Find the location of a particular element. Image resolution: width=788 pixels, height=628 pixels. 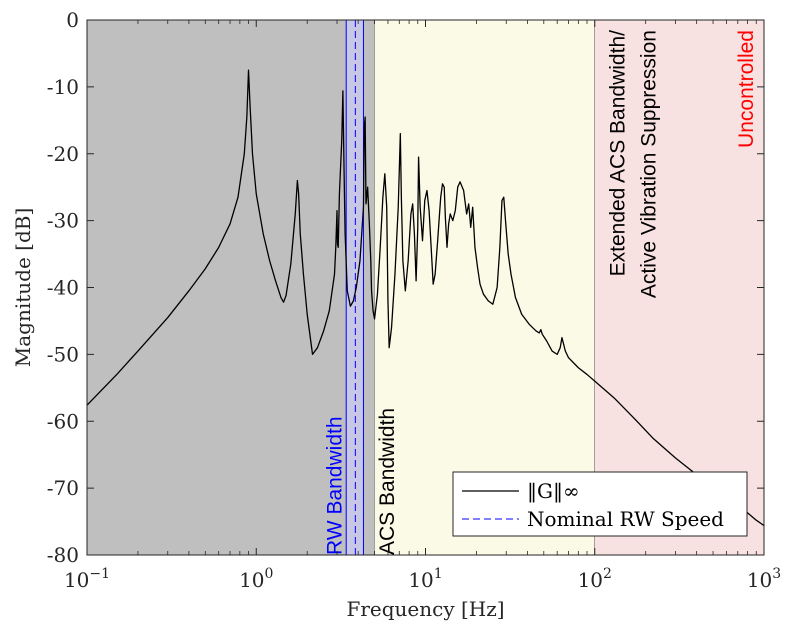

legend: ‖G‖∞ Nominal RW Speed is located at coordinates (600, 504).